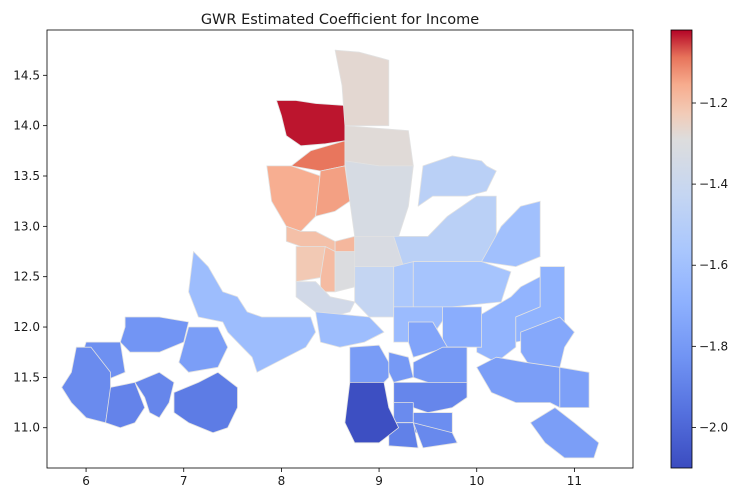  What do you see at coordinates (26, 327) in the screenshot?
I see `y-tick-label: 12.0` at bounding box center [26, 327].